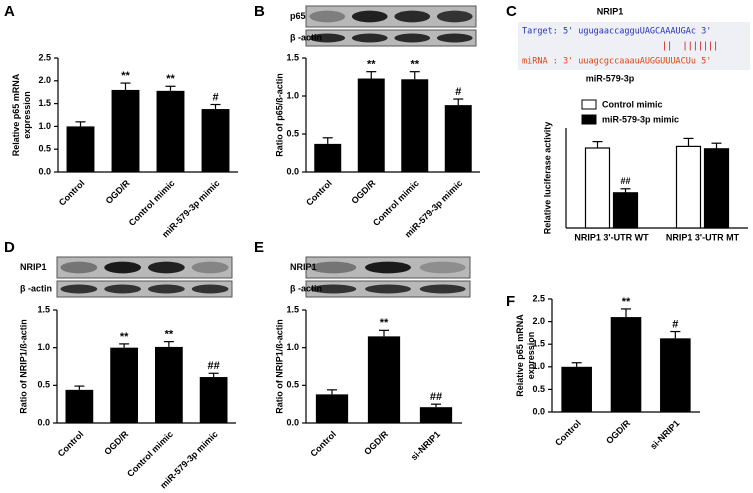 This screenshot has height=493, width=753. Describe the element at coordinates (44, 57) in the screenshot. I see `y-tick-label: 2.5` at that location.